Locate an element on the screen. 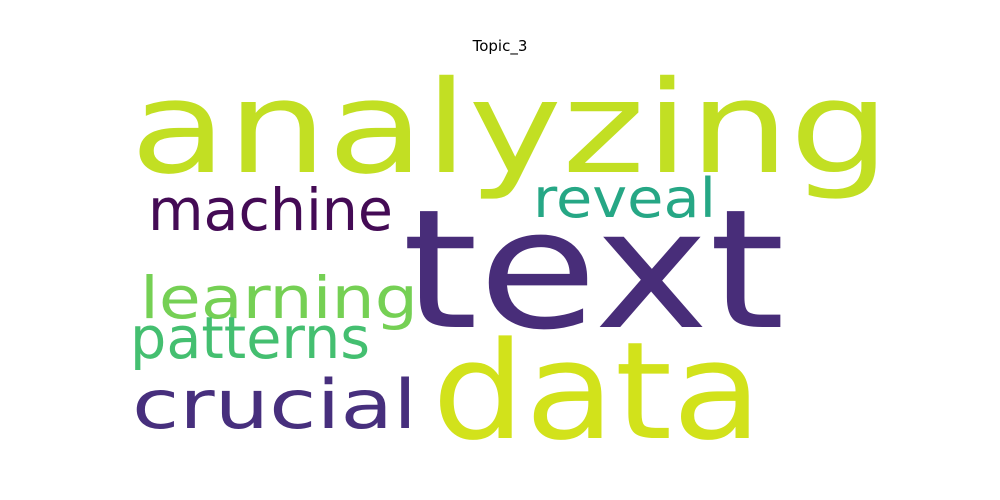 The image size is (1000, 500). word-learning: learning is located at coordinates (279, 298).